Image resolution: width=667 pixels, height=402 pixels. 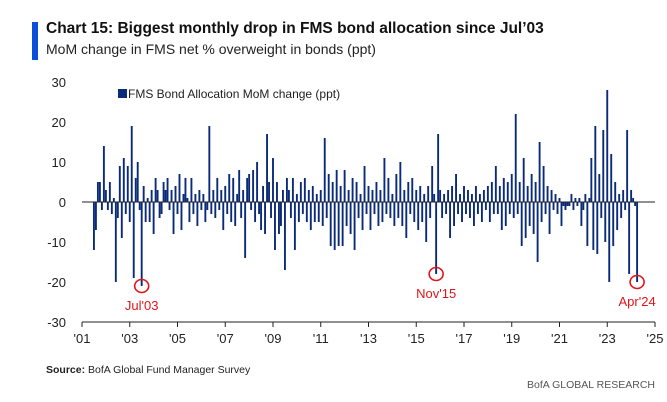 I want to click on y-tick-label: 10, so click(x=59, y=162).